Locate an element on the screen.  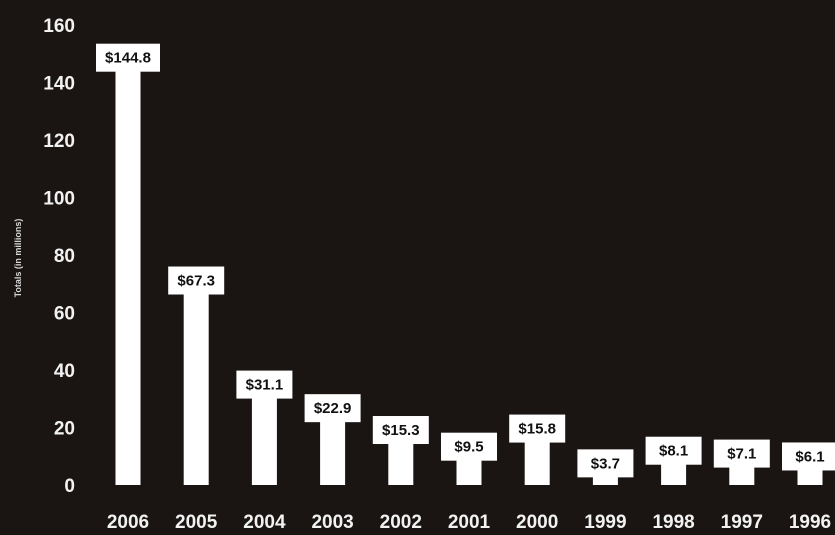
x-tick-label: 2001 is located at coordinates (469, 522).